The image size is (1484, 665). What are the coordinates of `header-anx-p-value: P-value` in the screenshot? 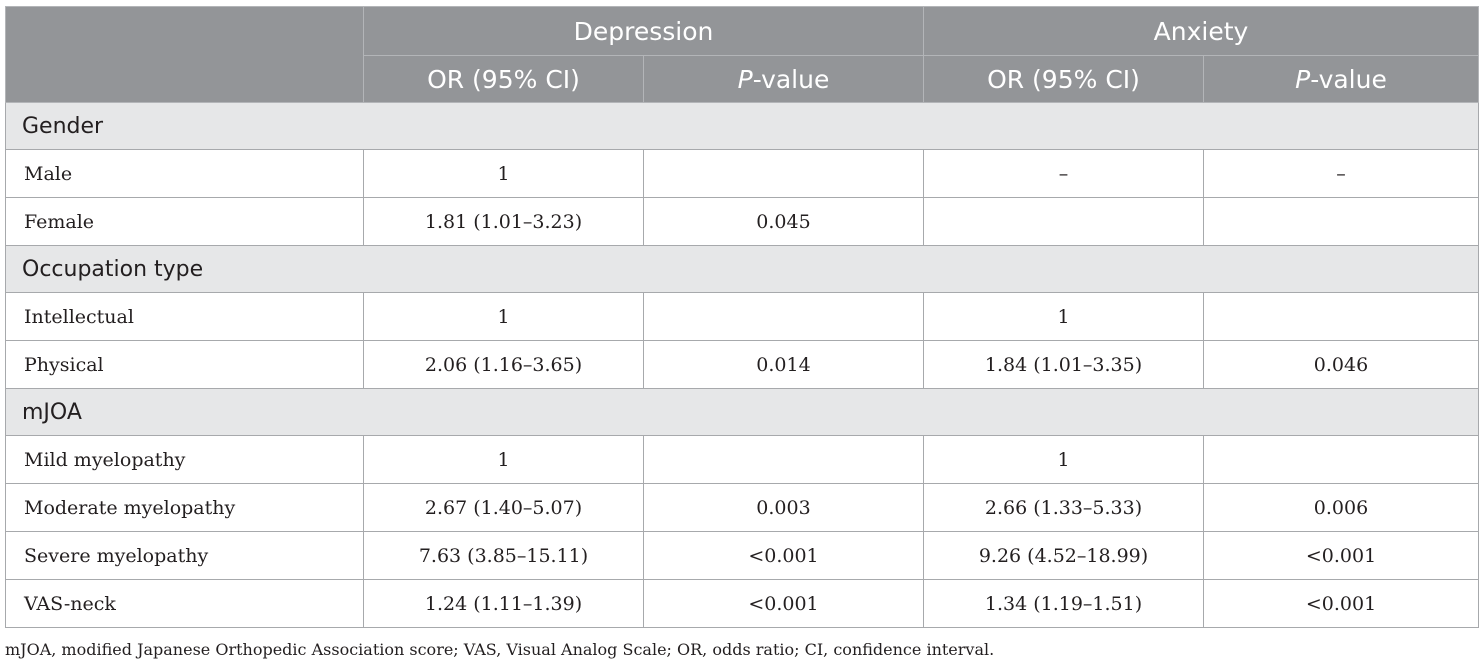 It's located at (1341, 79).